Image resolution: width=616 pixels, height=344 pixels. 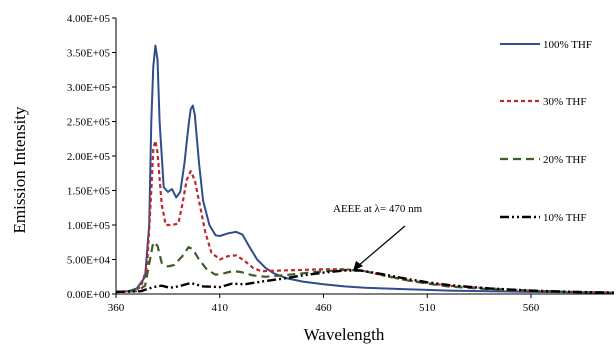 I want to click on annotation: AEEE at λ= 470 nm, so click(x=378, y=237).